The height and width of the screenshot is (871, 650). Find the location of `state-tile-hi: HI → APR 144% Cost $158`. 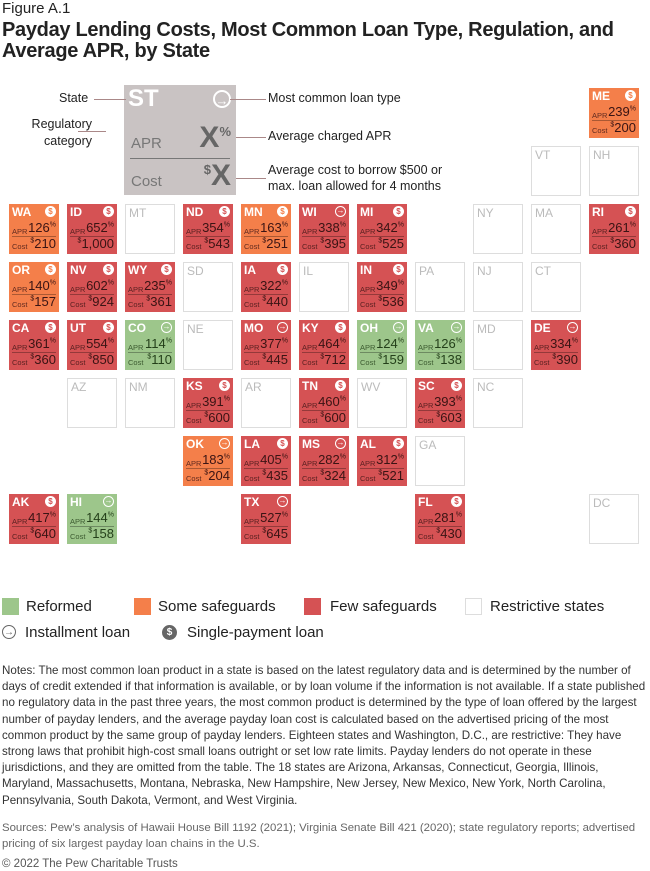

state-tile-hi: HI → APR 144% Cost $158 is located at coordinates (92, 519).